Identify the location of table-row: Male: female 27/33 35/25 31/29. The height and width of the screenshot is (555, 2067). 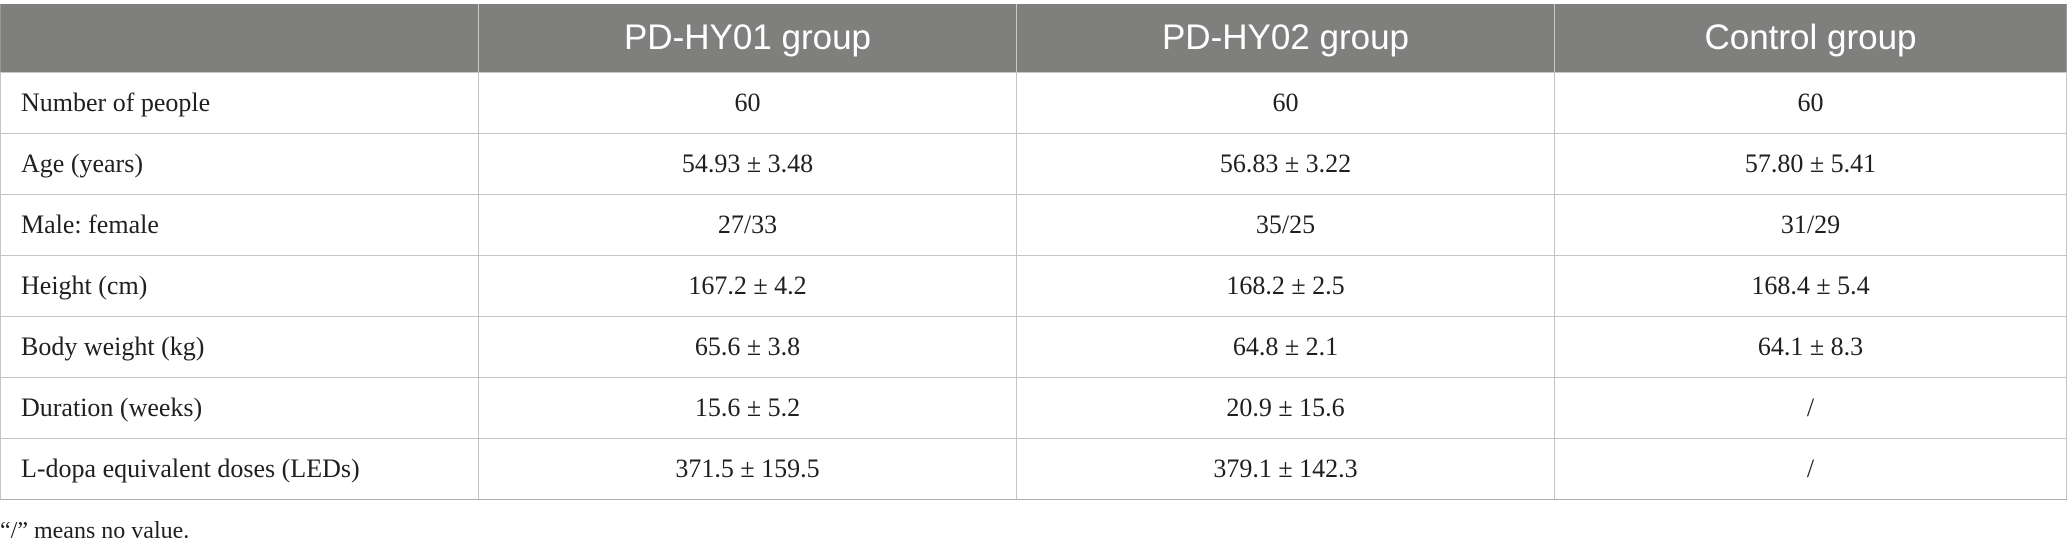
(1033, 225).